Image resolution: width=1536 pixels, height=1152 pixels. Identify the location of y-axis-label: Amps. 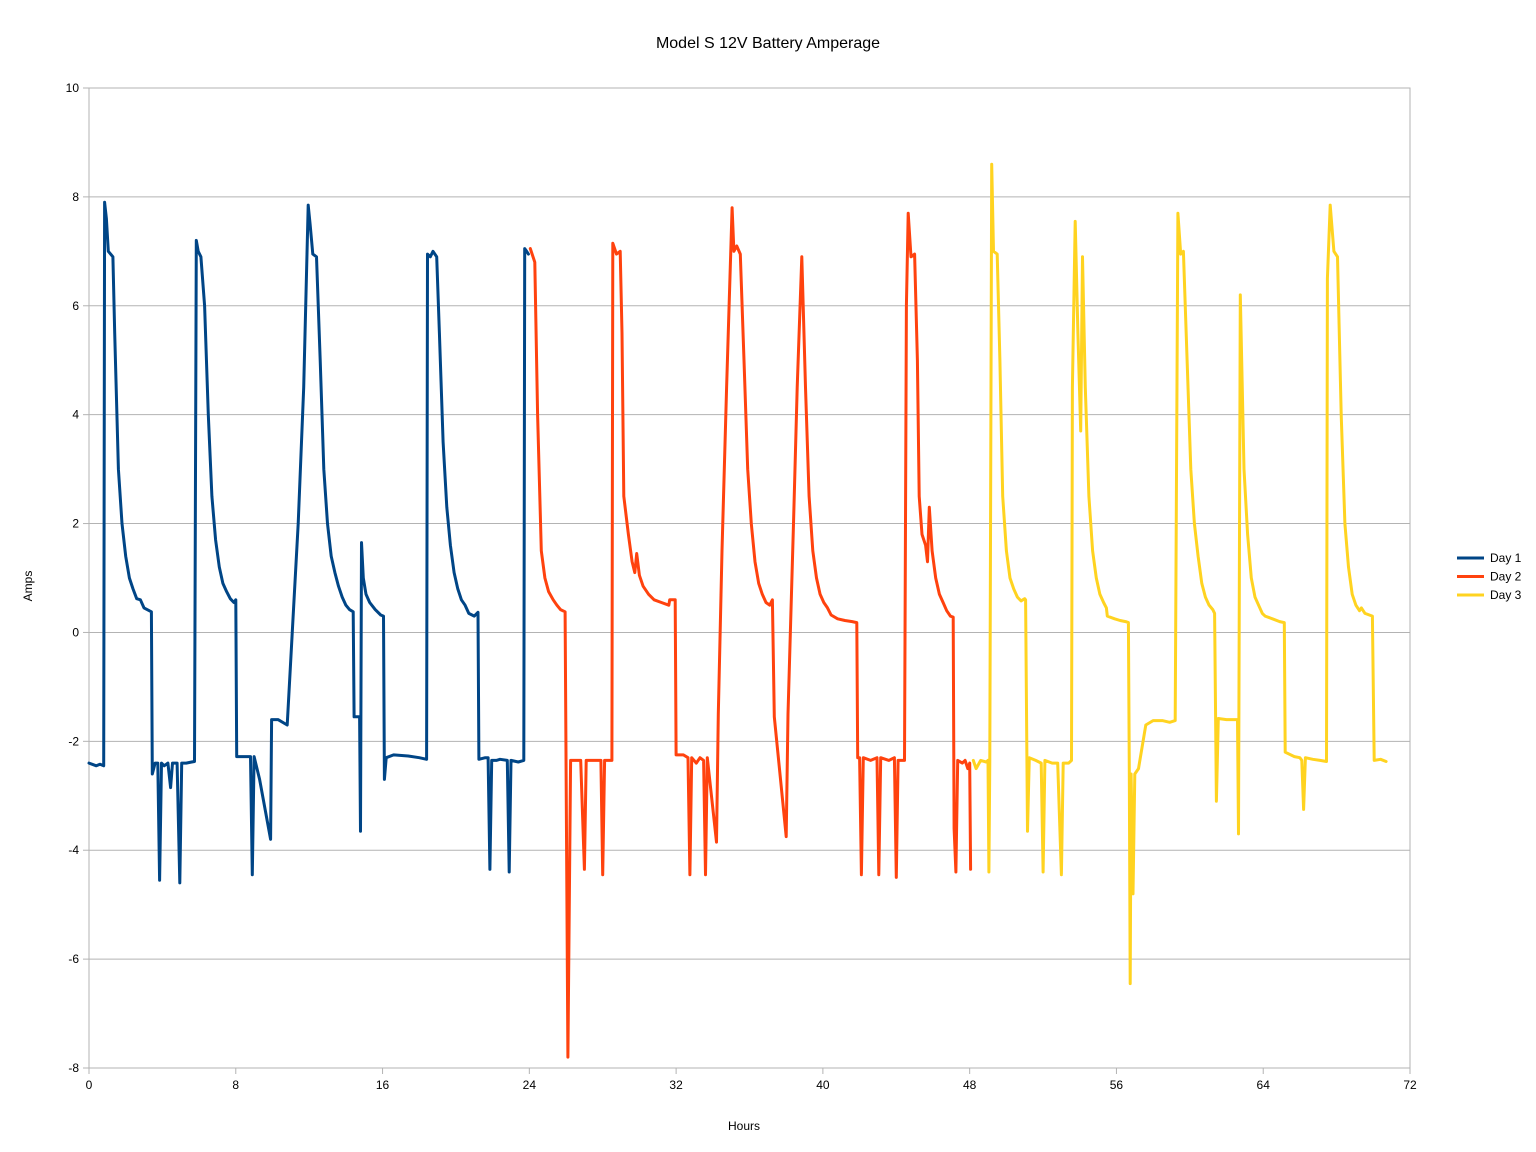
(28, 586).